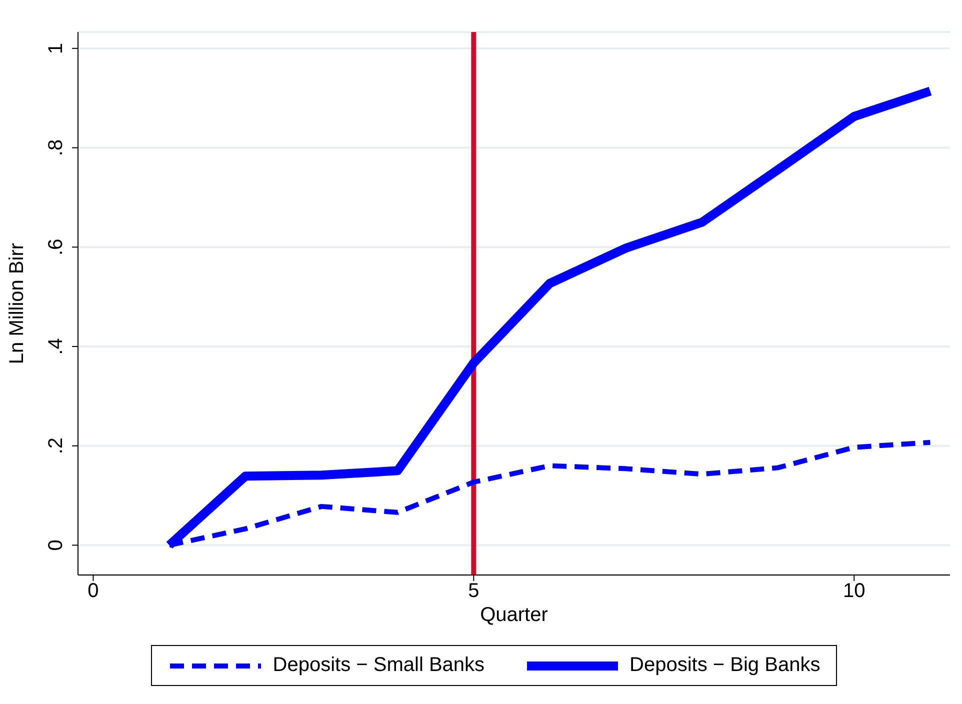 The width and height of the screenshot is (962, 704). I want to click on x-tick-label: 0, so click(93, 591).